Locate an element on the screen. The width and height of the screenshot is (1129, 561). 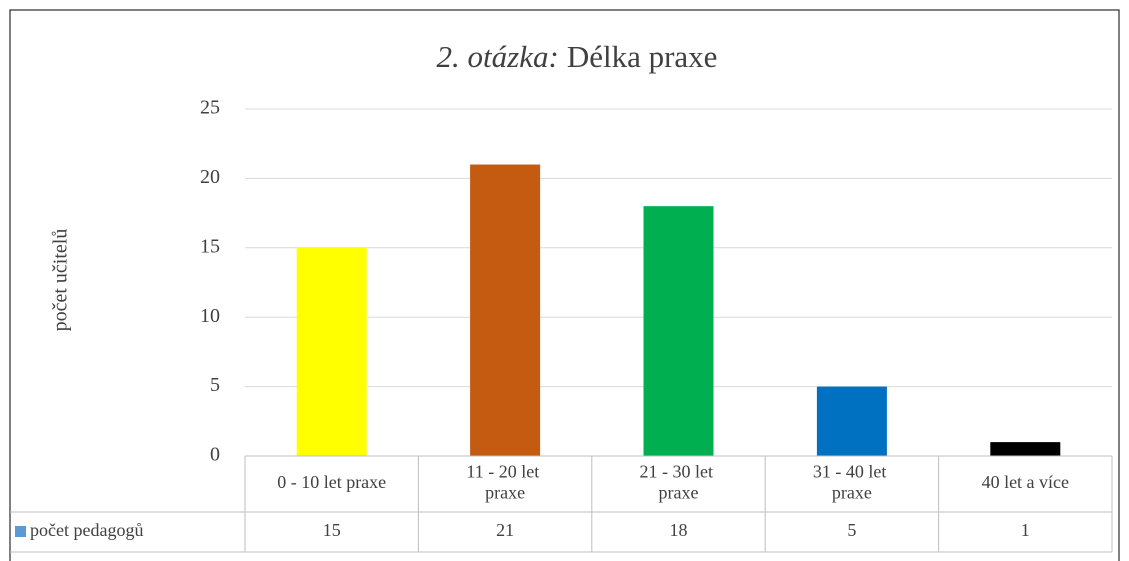
x-tick-label: 21 - 30 let praxe is located at coordinates (679, 482).